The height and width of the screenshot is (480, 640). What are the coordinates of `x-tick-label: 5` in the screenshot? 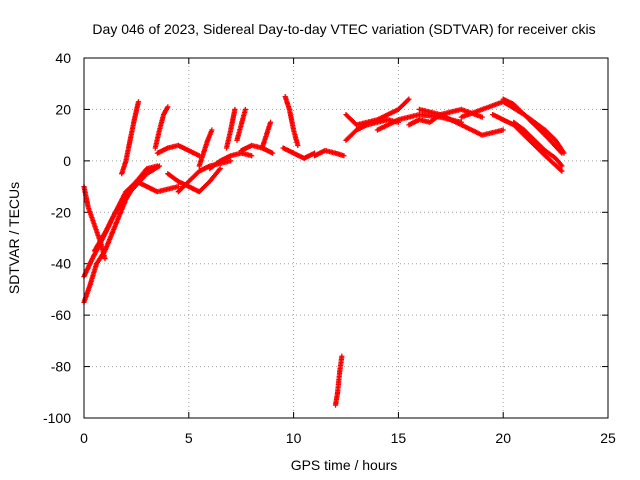 It's located at (189, 438).